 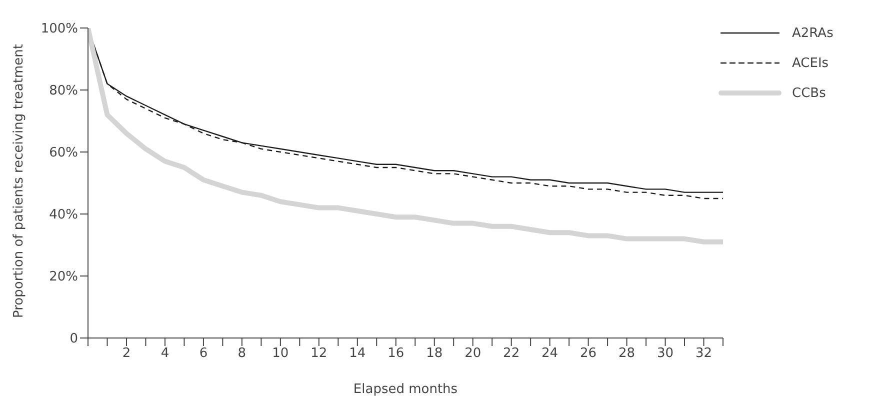 What do you see at coordinates (813, 33) in the screenshot?
I see `legend-label: A2RAs` at bounding box center [813, 33].